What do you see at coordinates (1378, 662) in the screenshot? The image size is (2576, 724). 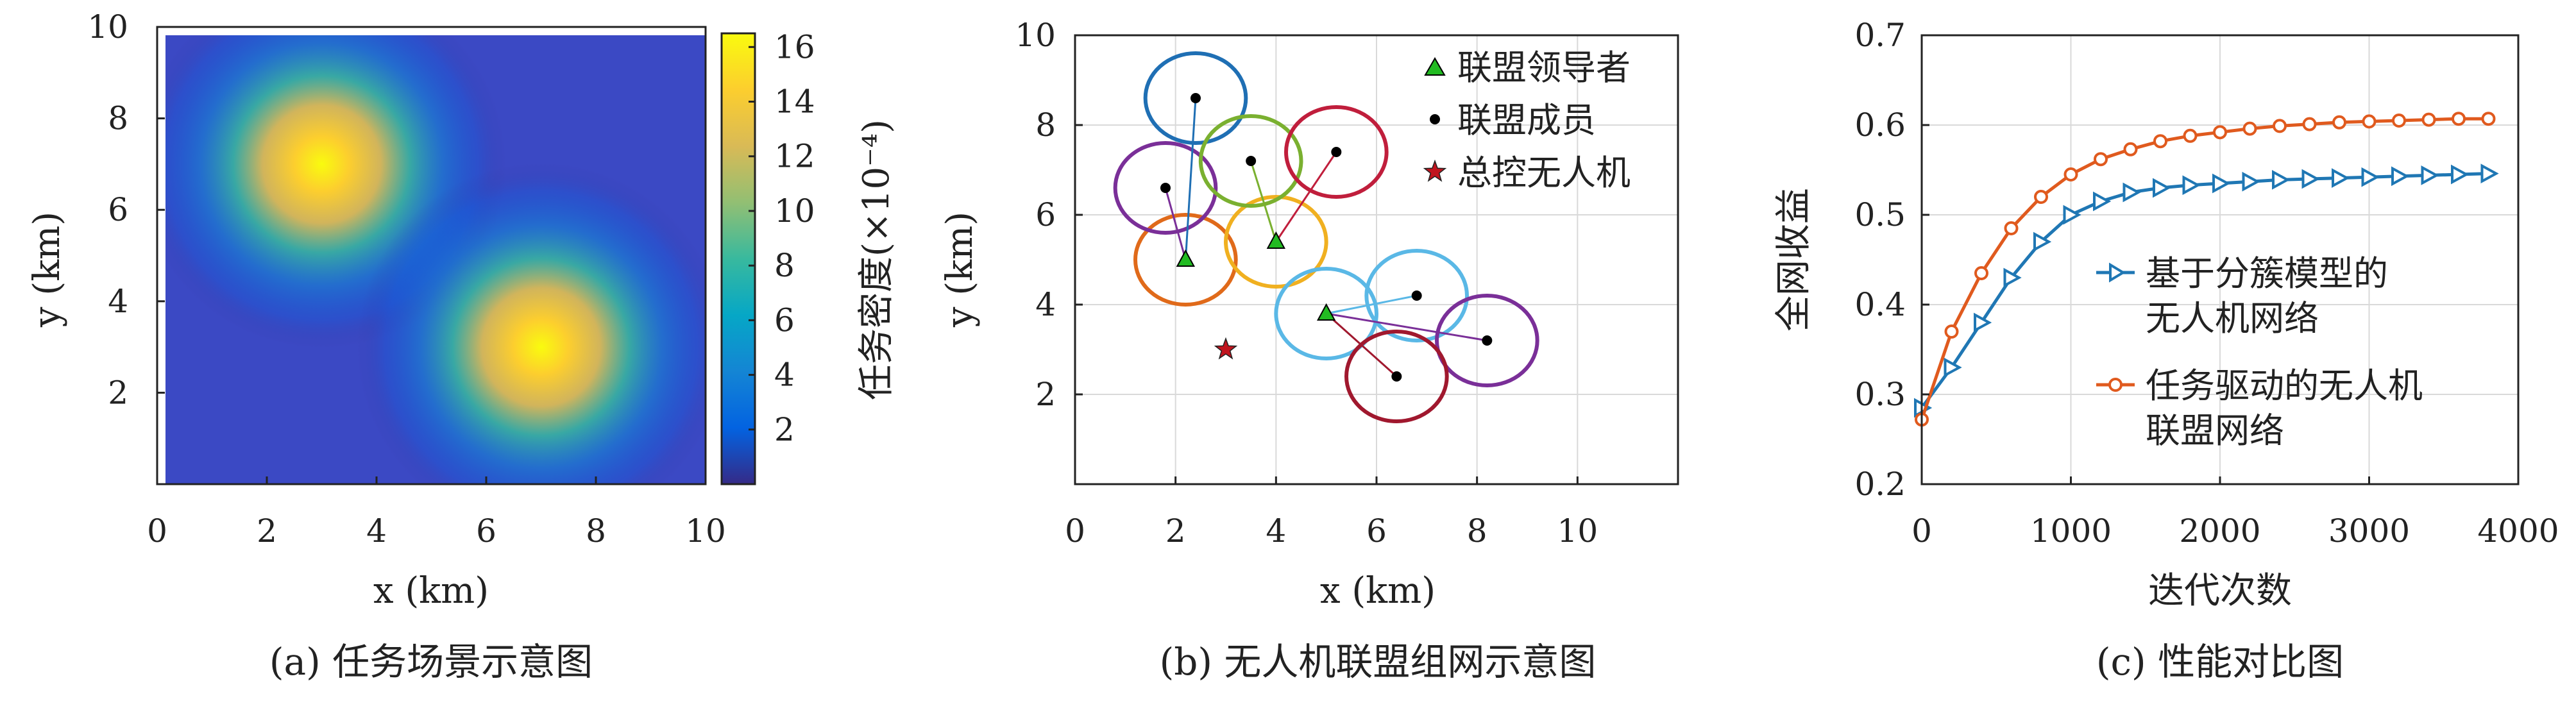 I see `caption-b: (b) 无人机联盟组网示意图` at bounding box center [1378, 662].